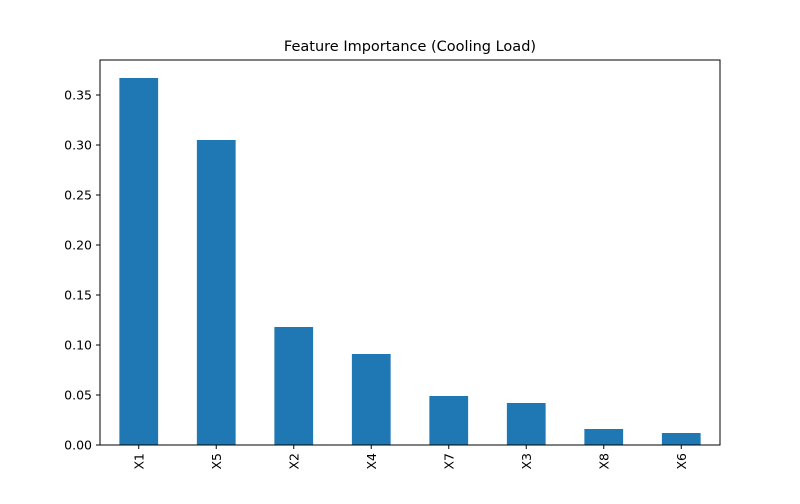 The width and height of the screenshot is (800, 504). I want to click on x-tick-label-x1: X1, so click(138, 461).